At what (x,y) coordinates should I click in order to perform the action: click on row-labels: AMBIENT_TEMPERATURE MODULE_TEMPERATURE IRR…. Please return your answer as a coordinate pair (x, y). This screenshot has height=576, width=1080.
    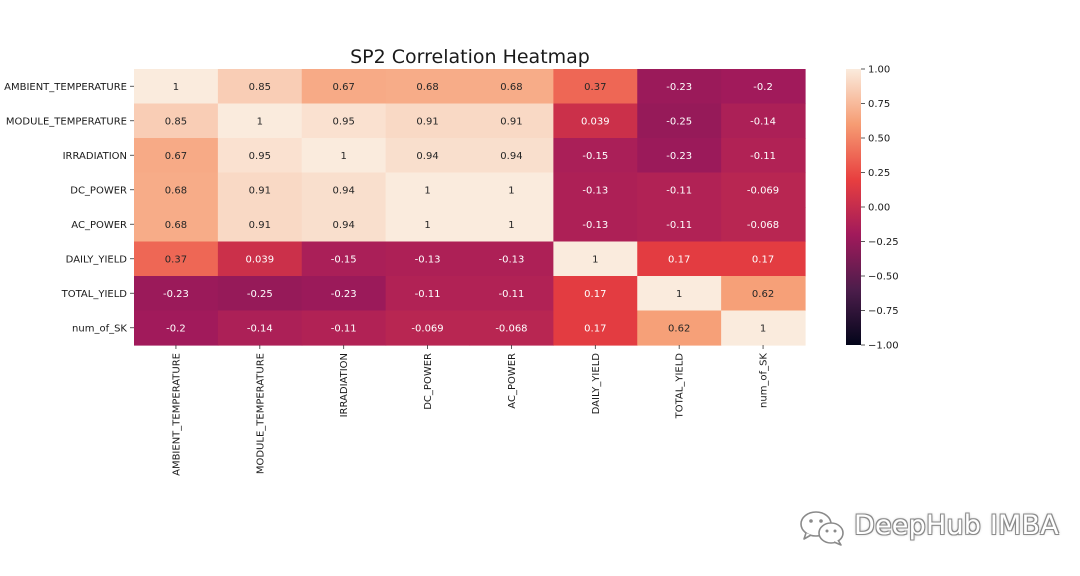
    Looking at the image, I should click on (69, 208).